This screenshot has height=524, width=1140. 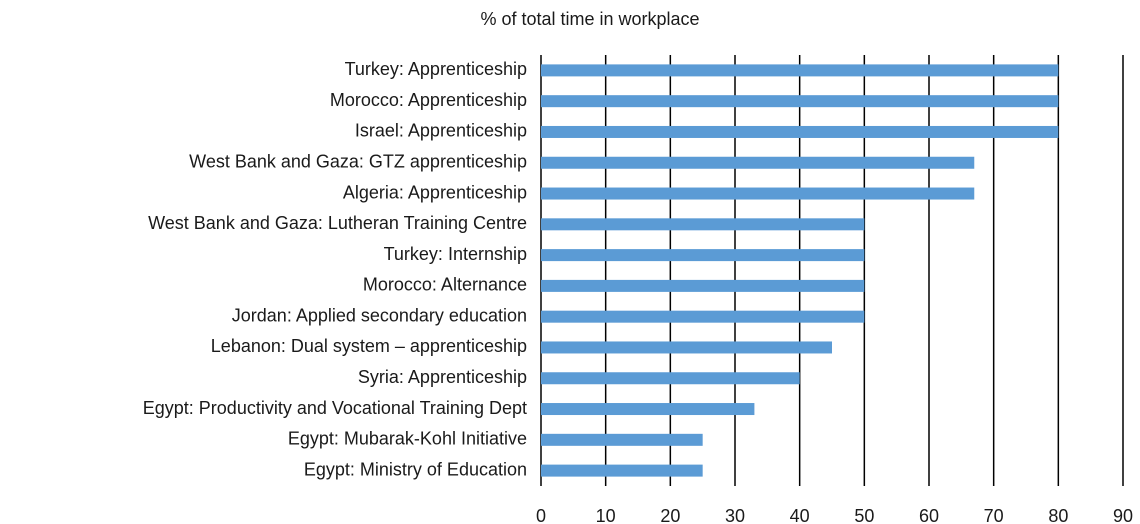 What do you see at coordinates (435, 192) in the screenshot?
I see `y-tick-label: Algeria: Apprenticeship` at bounding box center [435, 192].